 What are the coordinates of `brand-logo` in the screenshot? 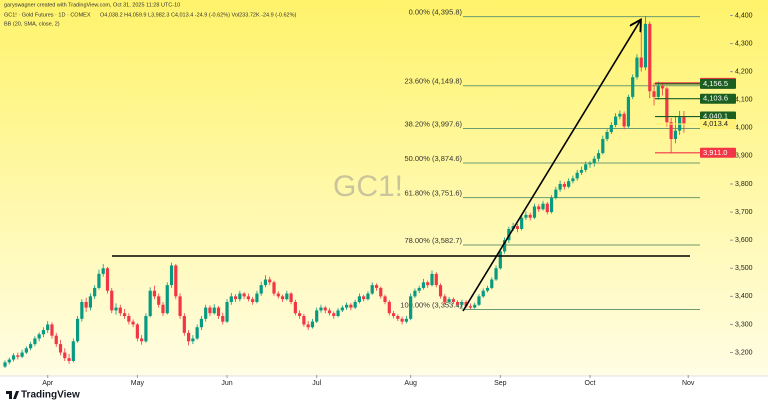 It's located at (12, 395).